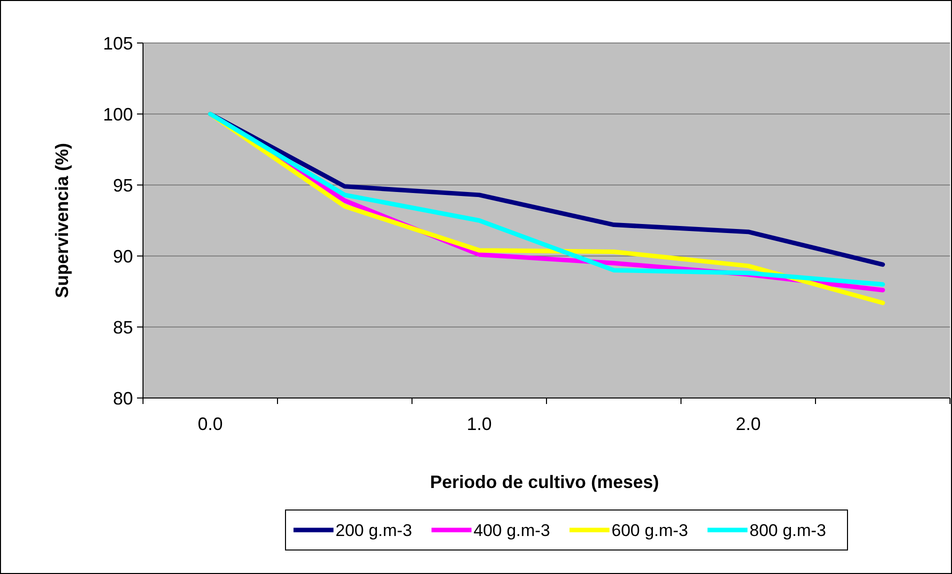  Describe the element at coordinates (122, 327) in the screenshot. I see `y-tick-label: 85` at that location.